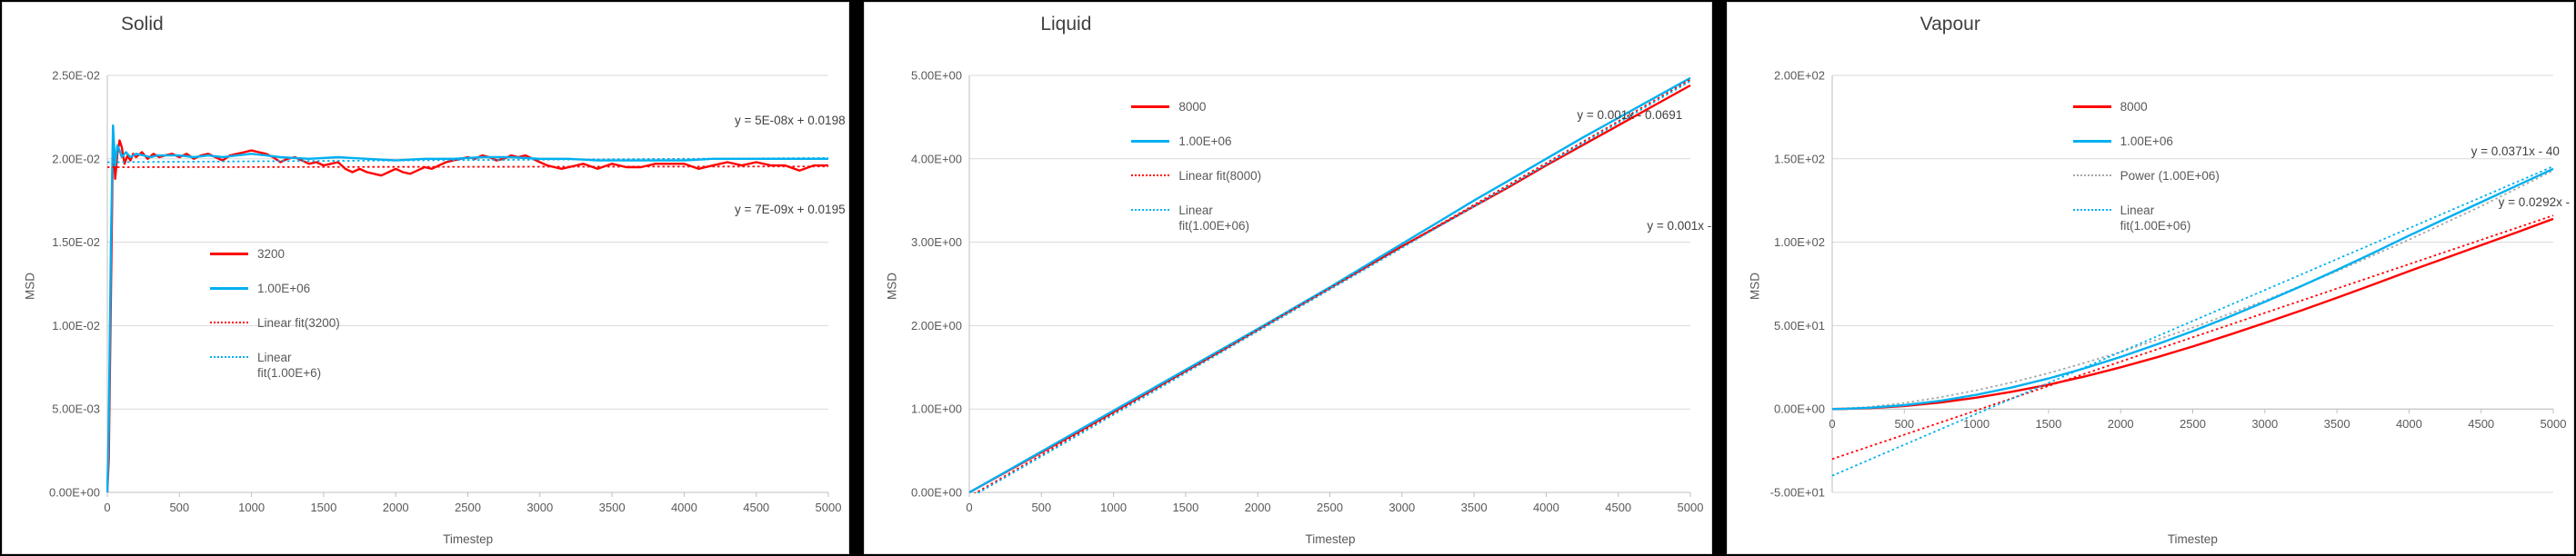  I want to click on legend-item: Power (1.00E+06), so click(2146, 176).